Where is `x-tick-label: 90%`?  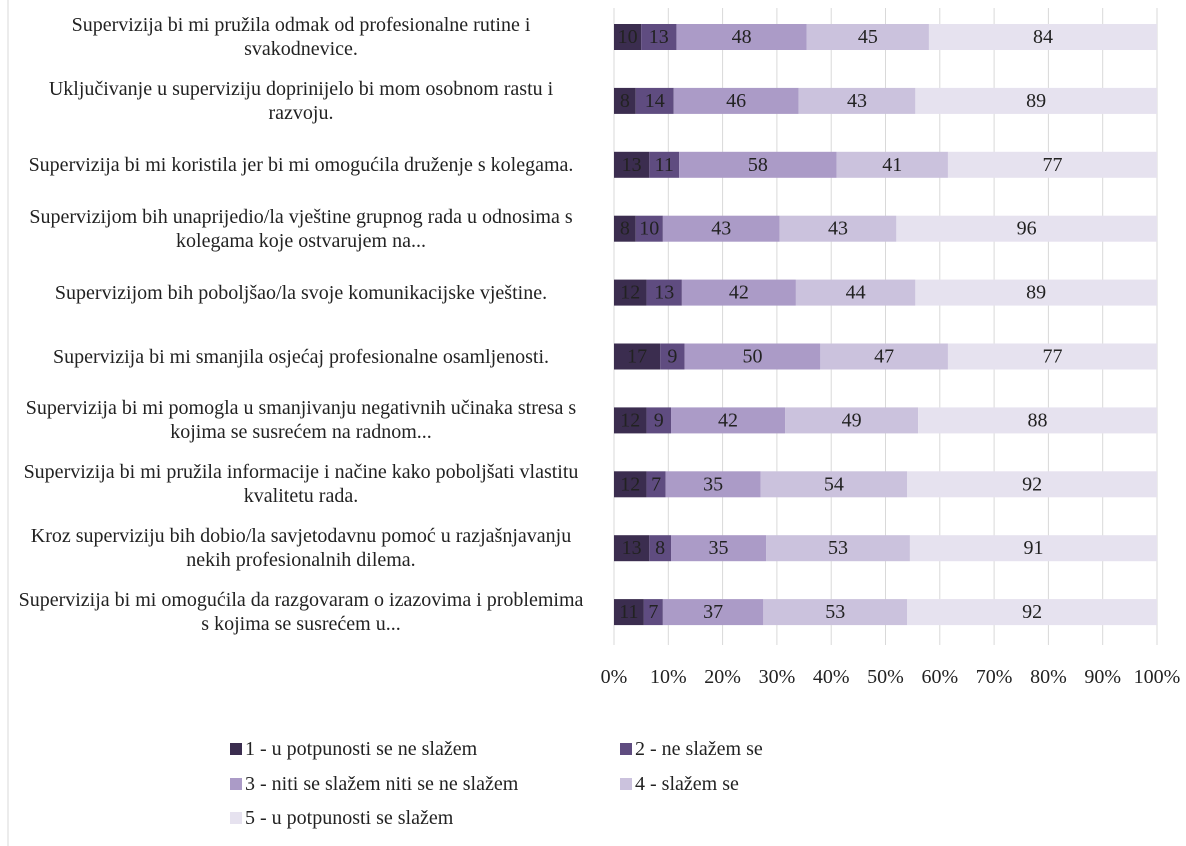
x-tick-label: 90% is located at coordinates (1102, 677).